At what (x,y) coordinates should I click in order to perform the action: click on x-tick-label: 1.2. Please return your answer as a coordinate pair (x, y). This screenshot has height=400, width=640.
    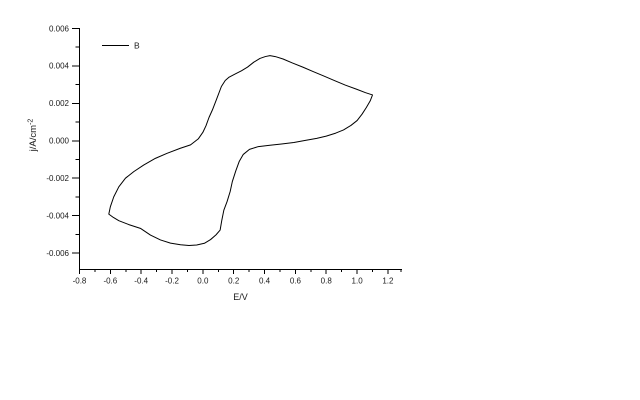
    Looking at the image, I should click on (388, 281).